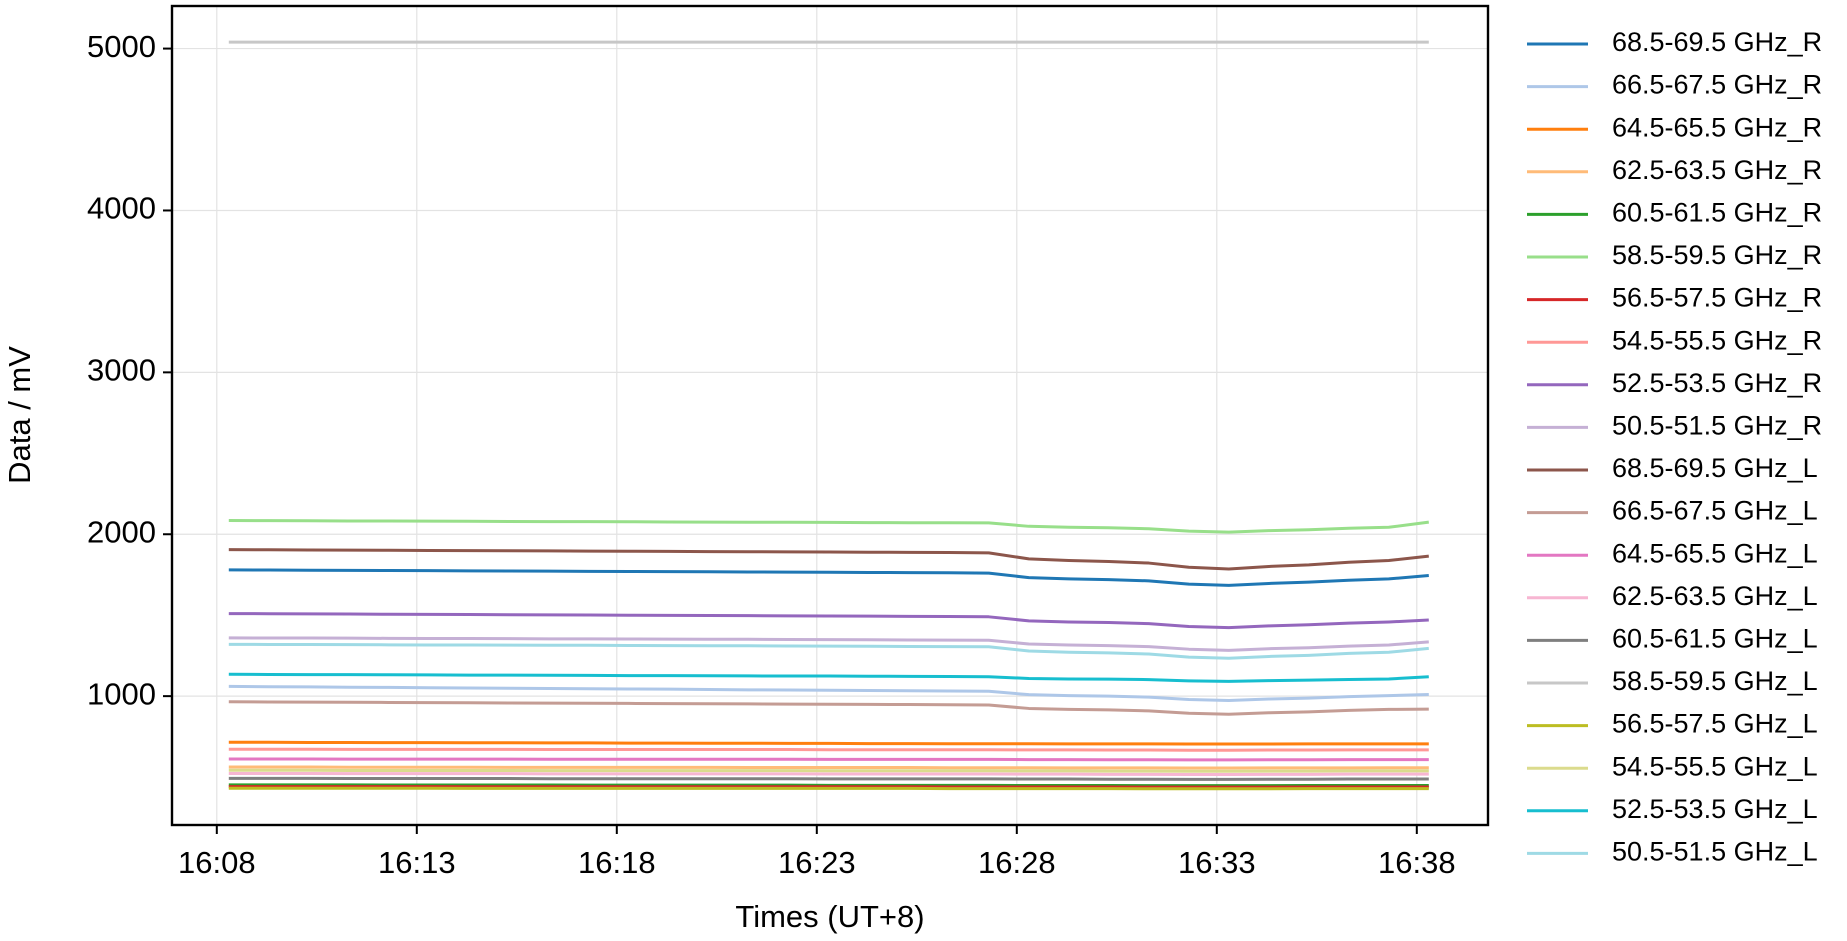  I want to click on legend-label: 64.5-65.5 GHz_L, so click(1715, 553).